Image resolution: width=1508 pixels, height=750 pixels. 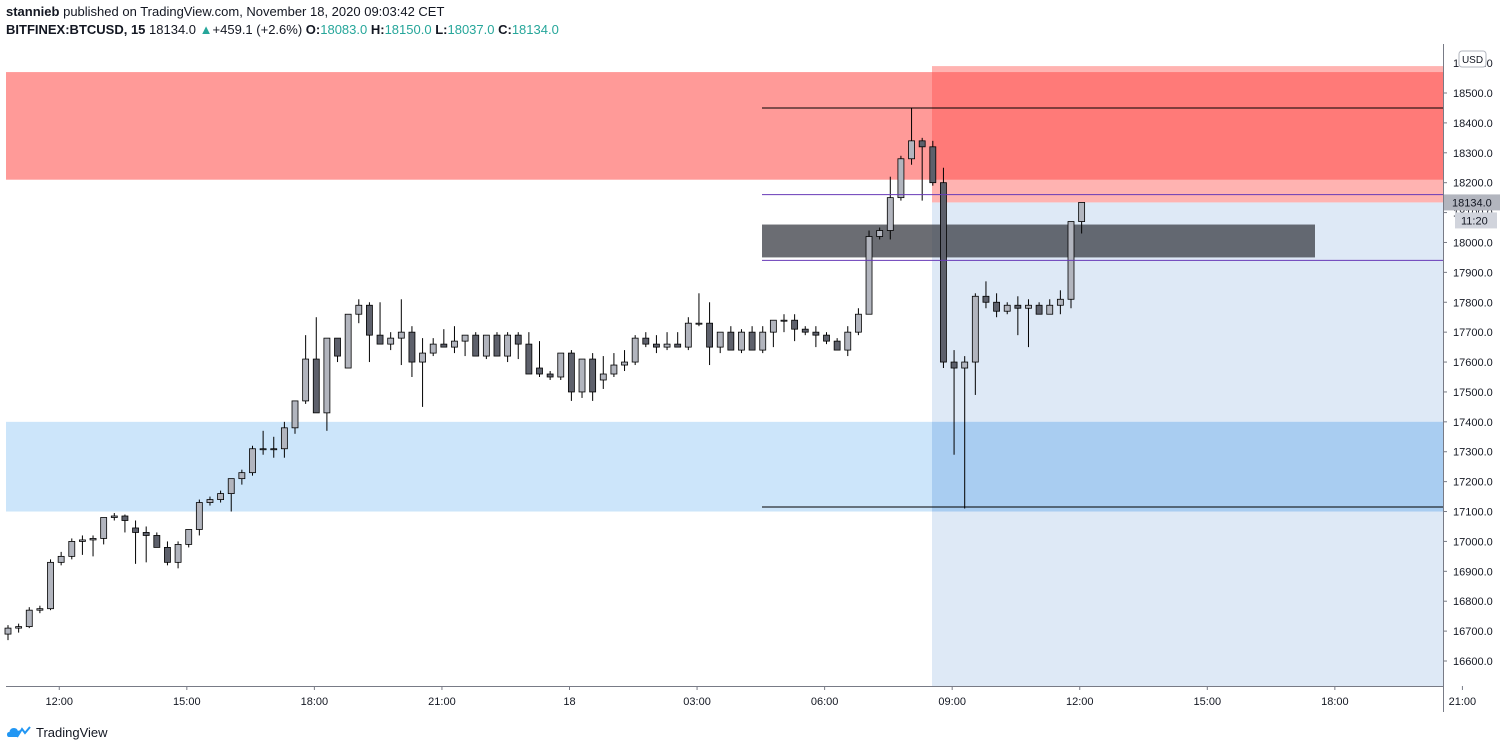 I want to click on time-tick-label: 21:00, so click(x=1463, y=702).